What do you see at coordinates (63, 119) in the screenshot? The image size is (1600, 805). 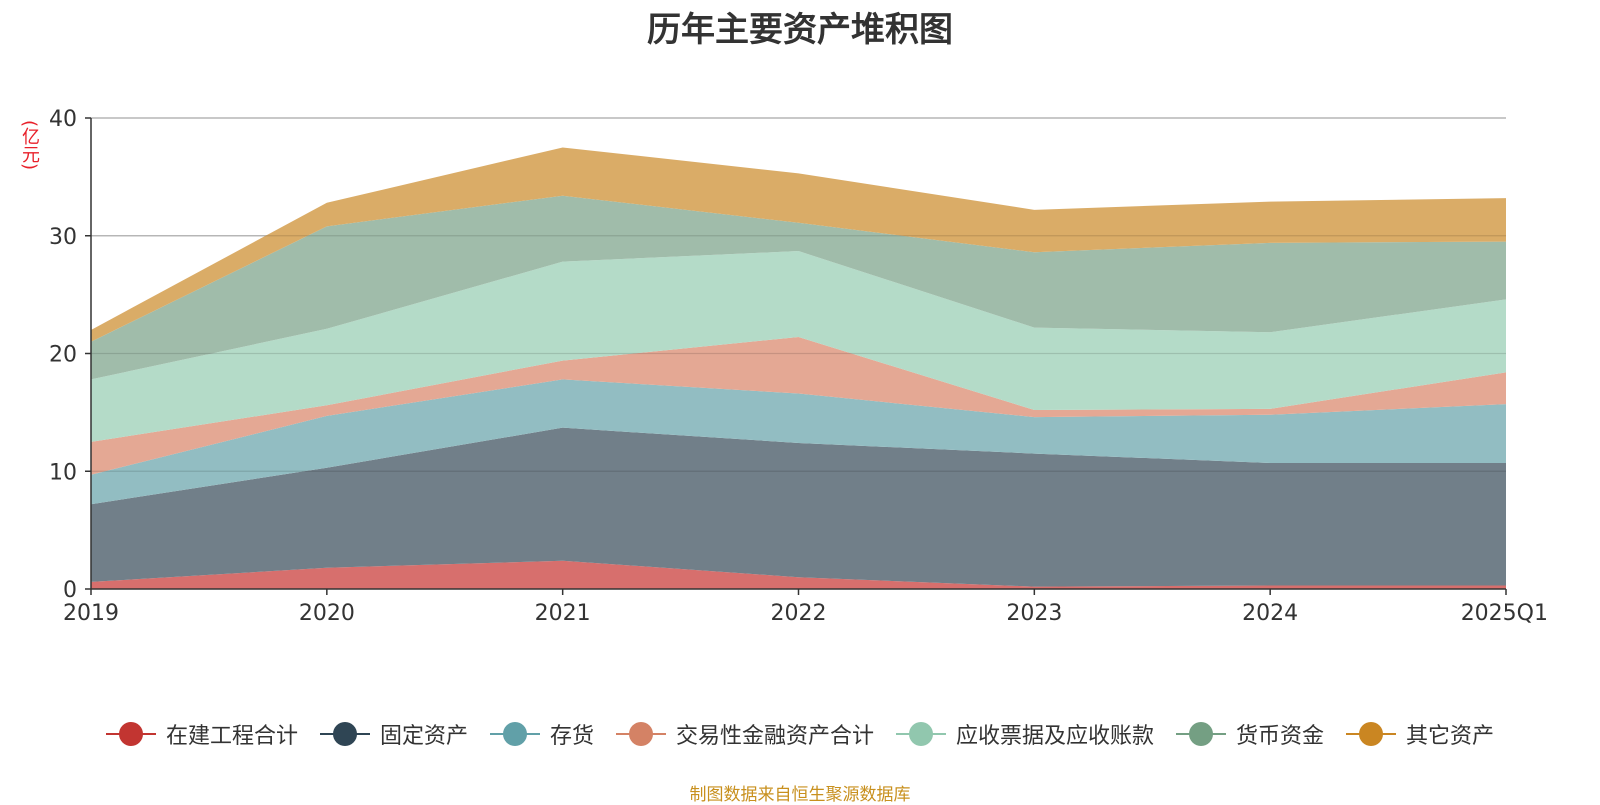 I see `y-tick-label-40: 40` at bounding box center [63, 119].